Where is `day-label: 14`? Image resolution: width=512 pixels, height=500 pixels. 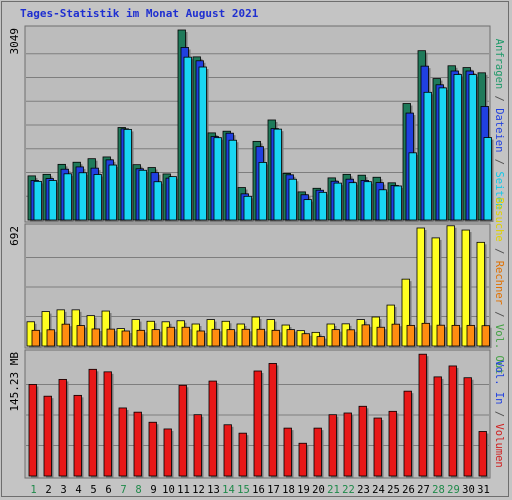 day-label: 14 is located at coordinates (228, 490).